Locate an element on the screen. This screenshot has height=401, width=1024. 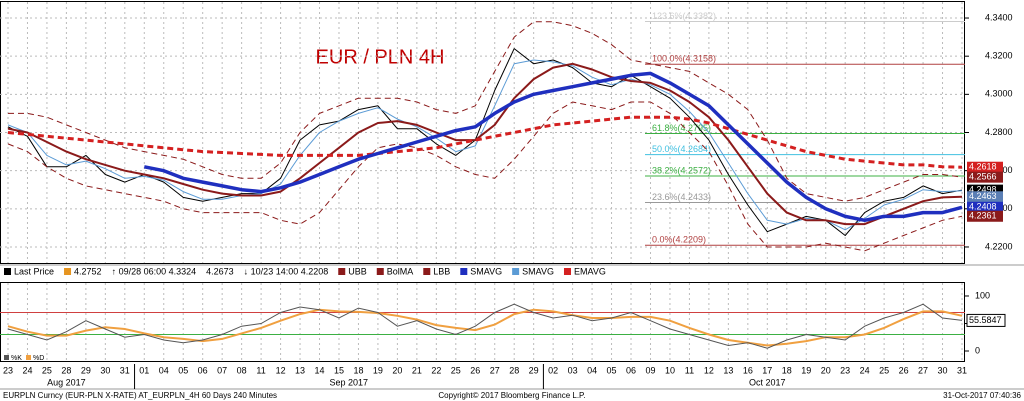
chart-title: EUR / PLN 4H is located at coordinates (380, 57).